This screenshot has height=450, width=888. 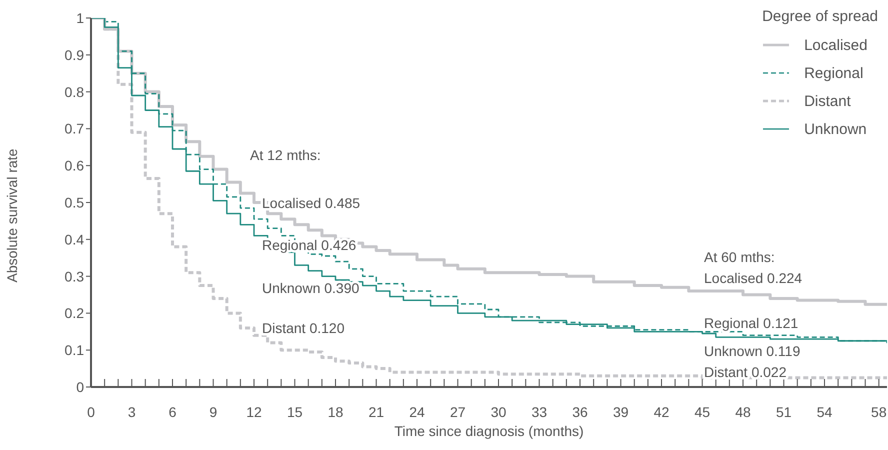 What do you see at coordinates (303, 328) in the screenshot?
I see `annotation: Distant 0.120` at bounding box center [303, 328].